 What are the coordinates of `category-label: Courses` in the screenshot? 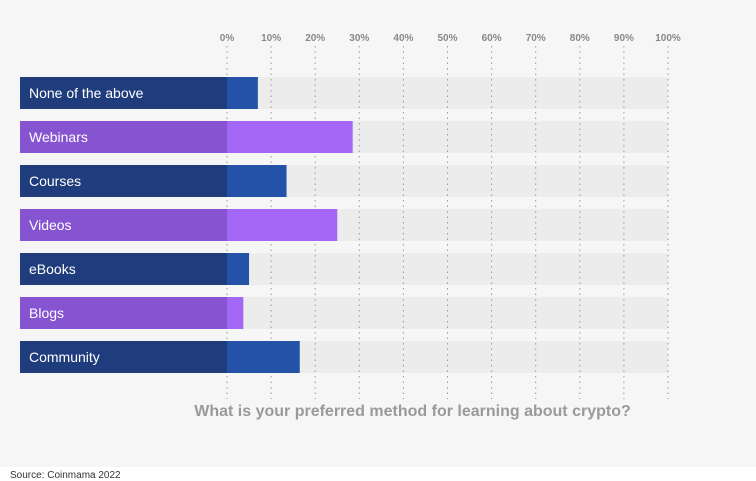 It's located at (55, 181).